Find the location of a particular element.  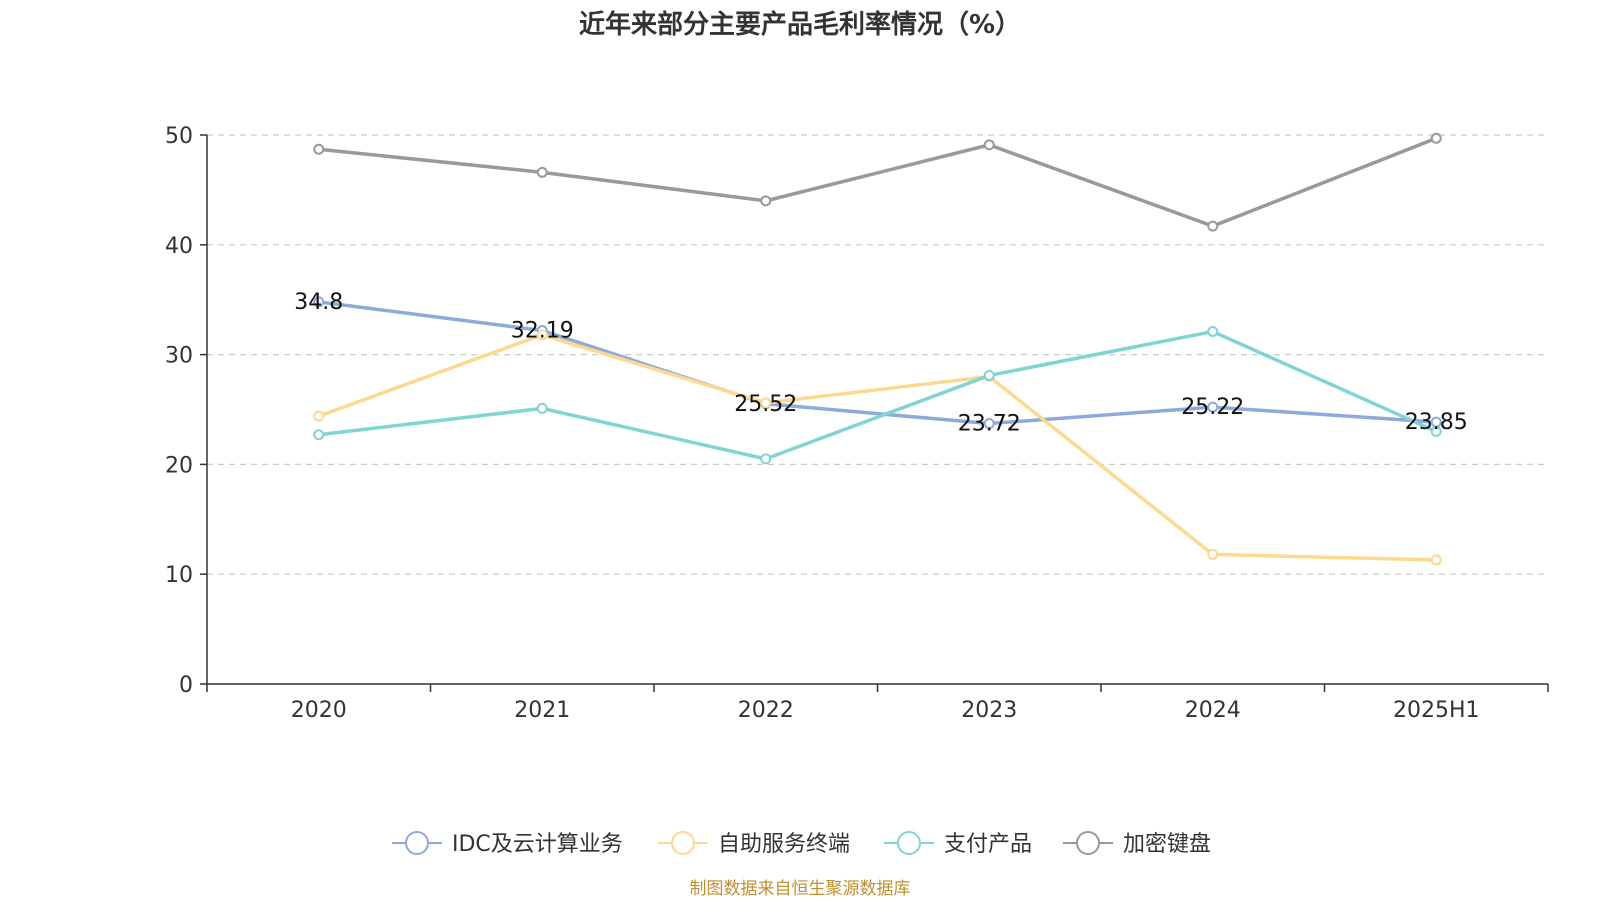

y-tick-label: 0 is located at coordinates (186, 685).